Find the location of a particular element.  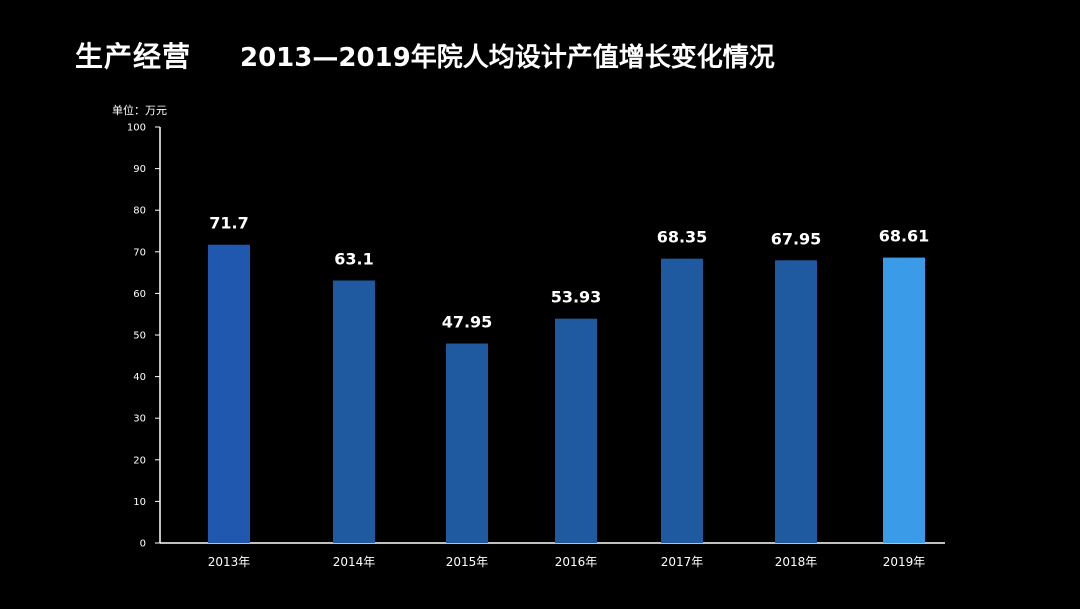

y-tick-label: 40 is located at coordinates (139, 377).